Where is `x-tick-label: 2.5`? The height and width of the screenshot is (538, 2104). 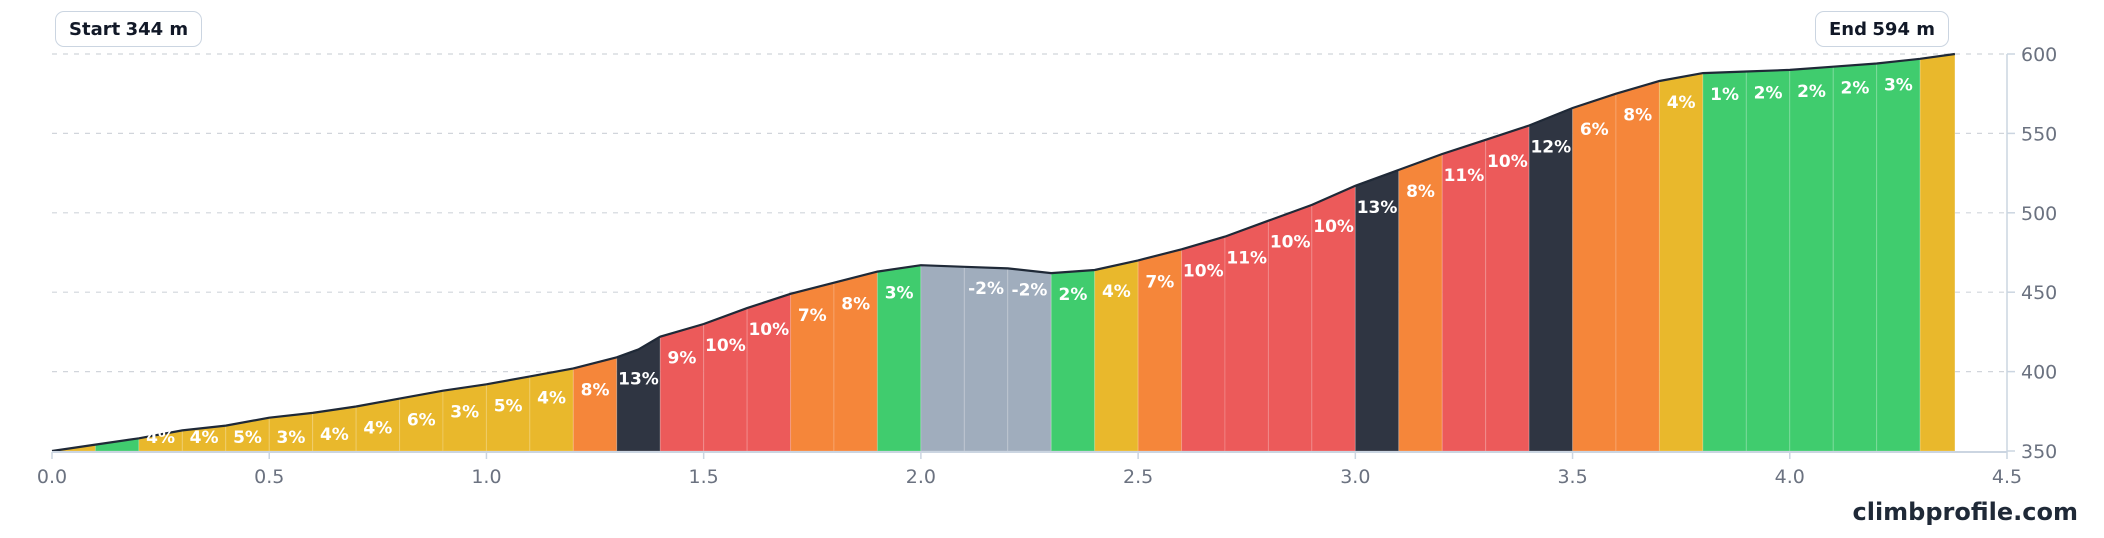
x-tick-label: 2.5 is located at coordinates (1138, 477).